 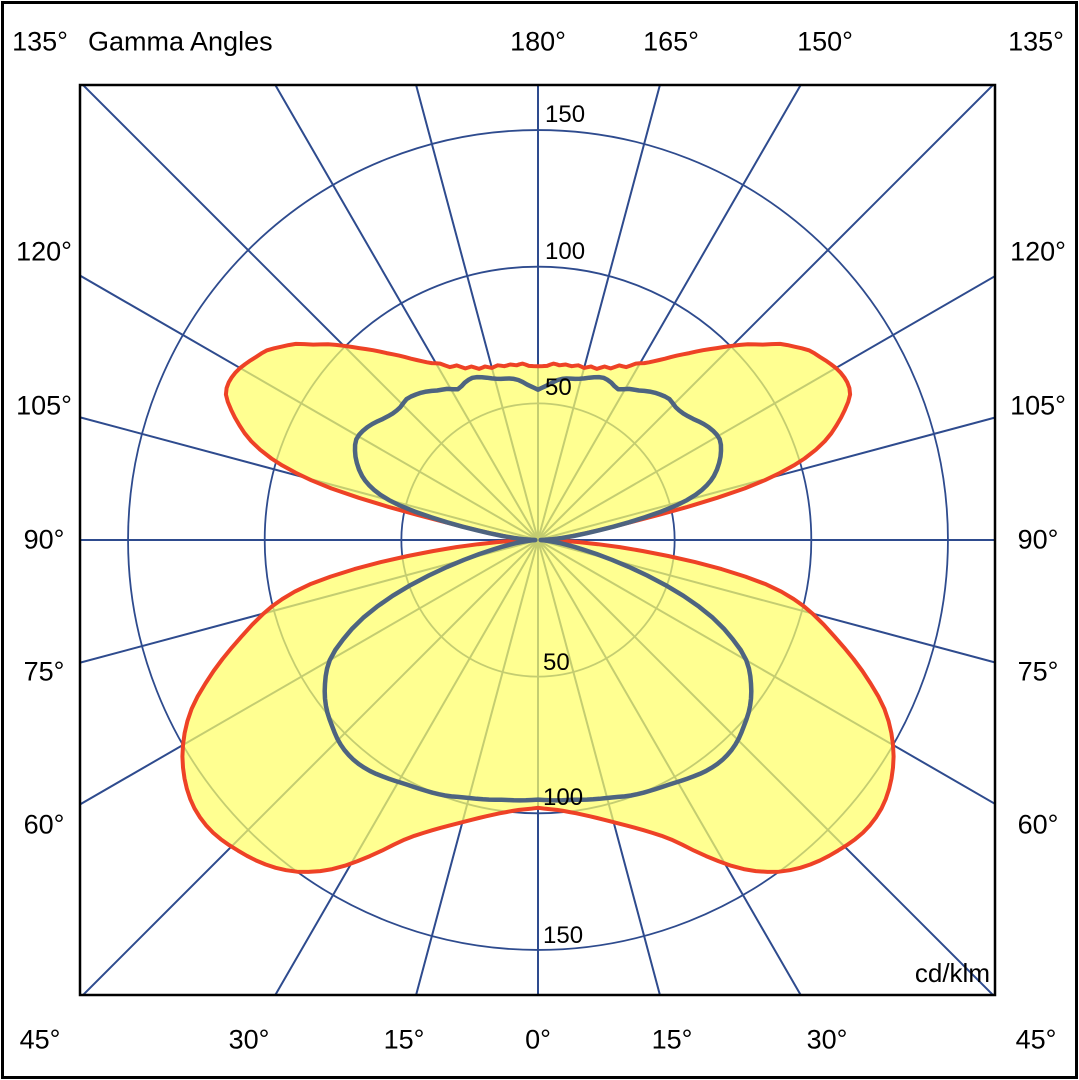 I want to click on gamma-angle-label-left: 90°, so click(x=44, y=539).